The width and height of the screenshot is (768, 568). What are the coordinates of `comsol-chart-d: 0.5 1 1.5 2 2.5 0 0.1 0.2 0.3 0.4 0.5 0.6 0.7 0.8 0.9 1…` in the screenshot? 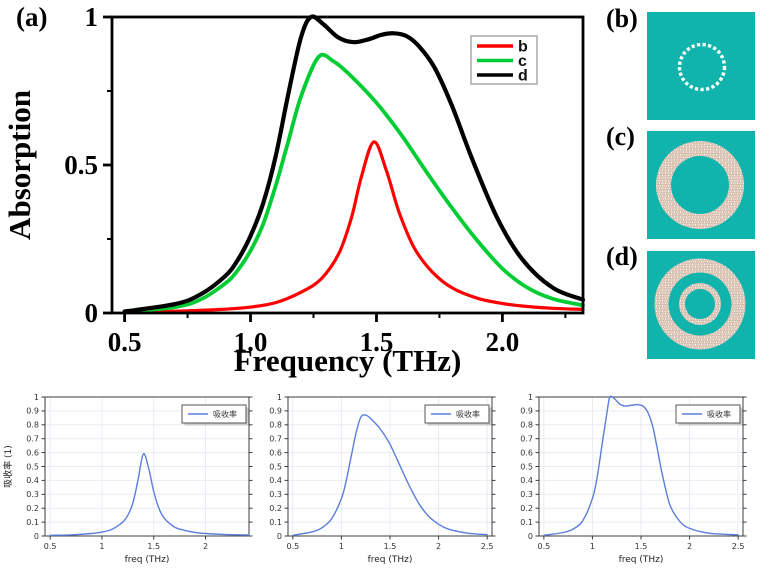 It's located at (633, 479).